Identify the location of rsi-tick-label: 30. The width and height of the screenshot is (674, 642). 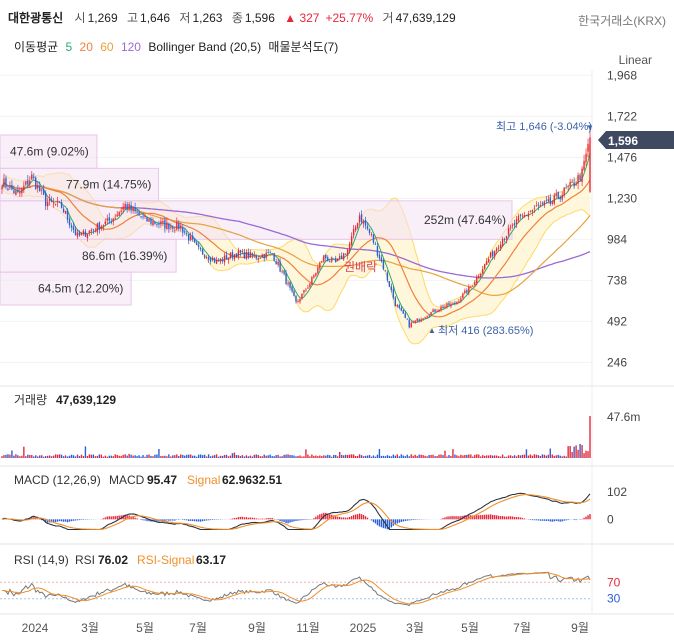
(614, 599).